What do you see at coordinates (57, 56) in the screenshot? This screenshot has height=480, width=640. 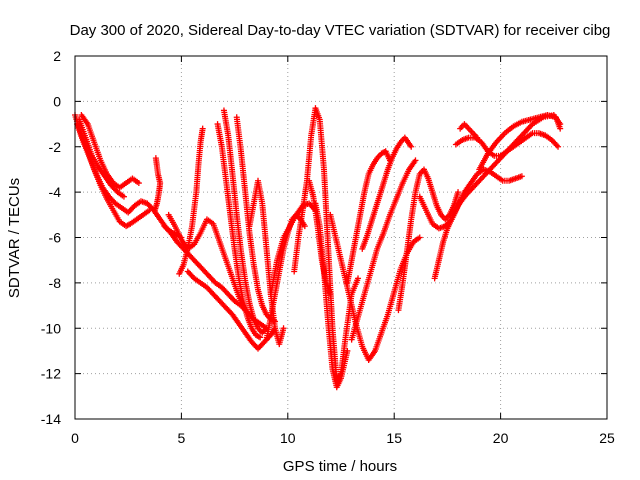 I see `y-tick-label: 2` at bounding box center [57, 56].